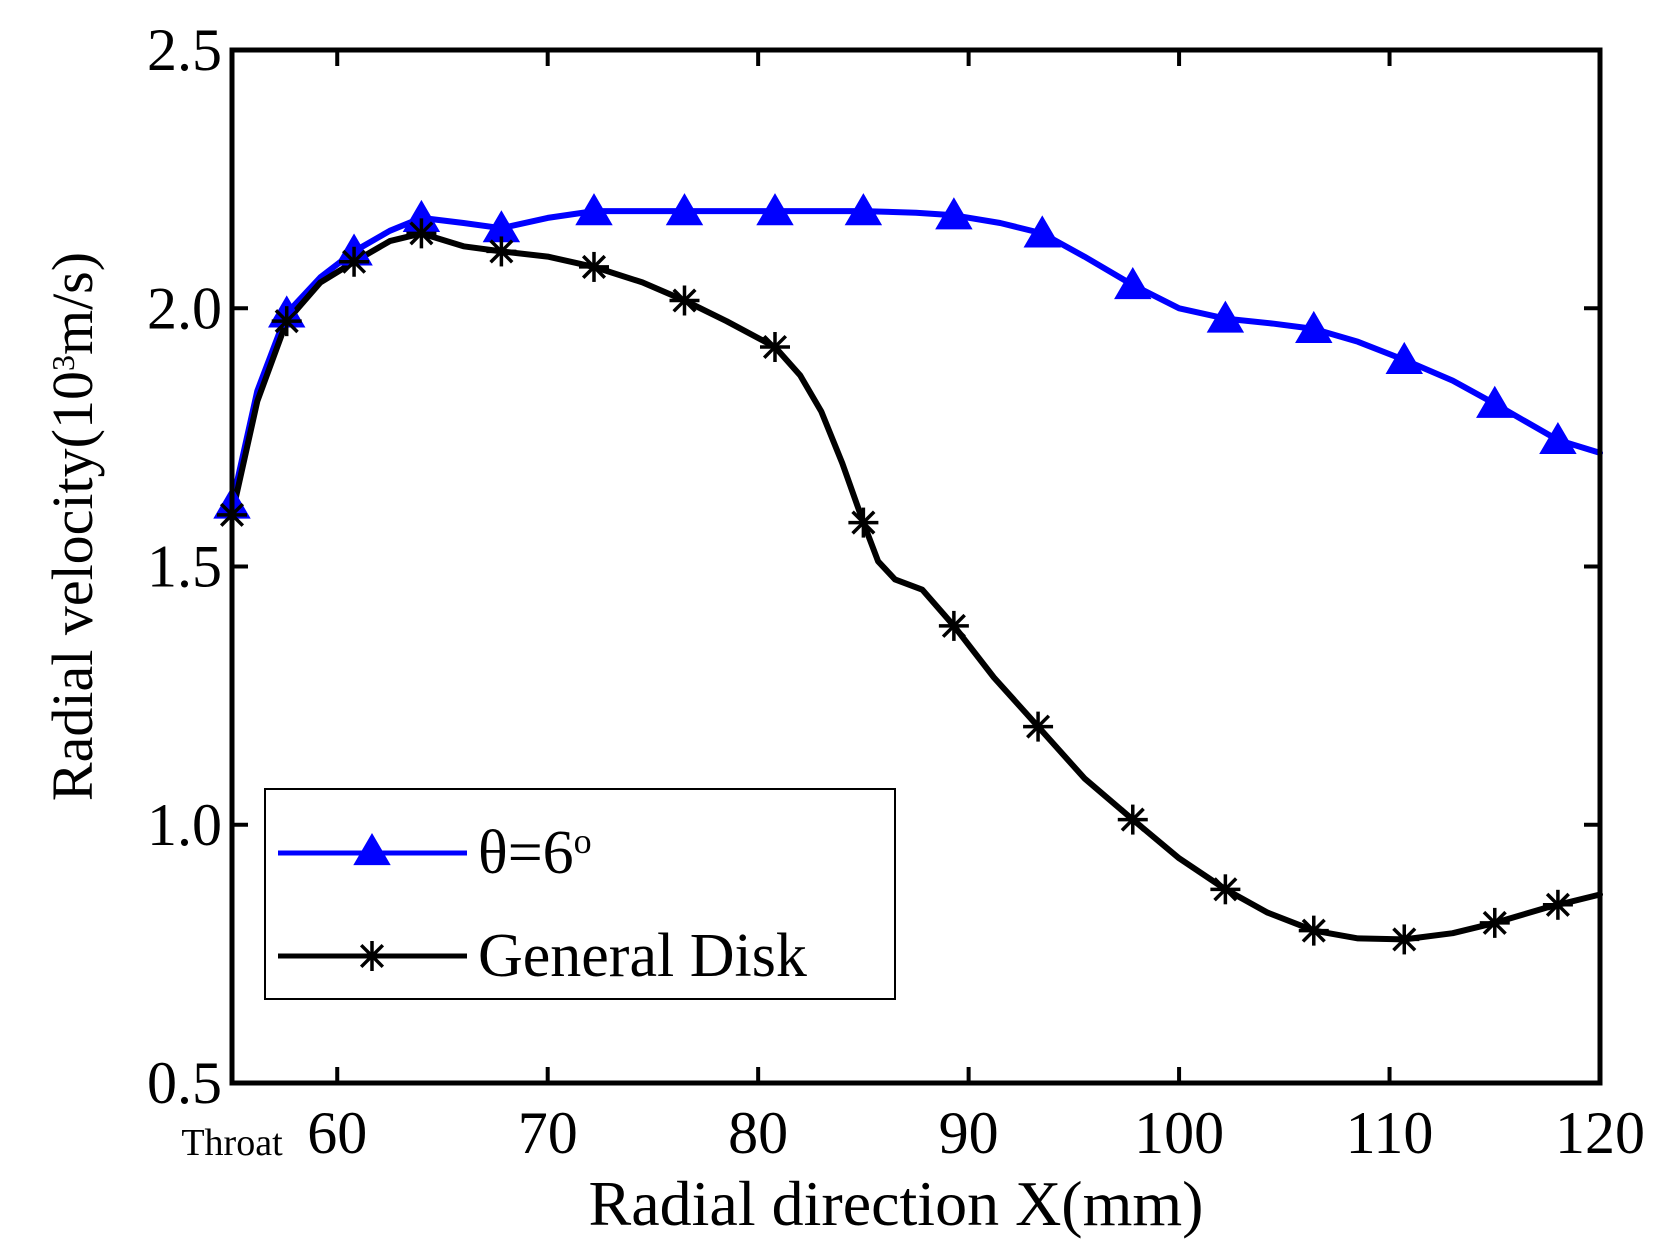 This screenshot has width=1673, height=1248. Describe the element at coordinates (1600, 1133) in the screenshot. I see `x-tick-label: 120` at that location.